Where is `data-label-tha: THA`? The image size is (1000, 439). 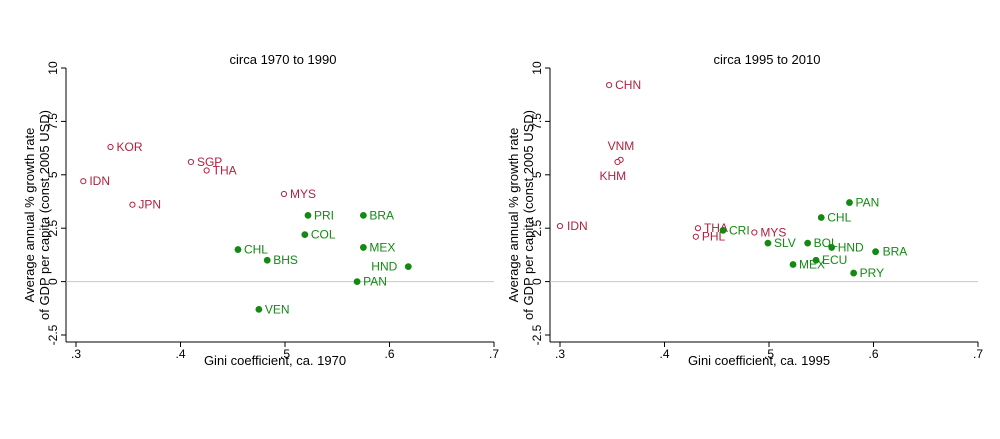
data-label-tha: THA is located at coordinates (225, 171).